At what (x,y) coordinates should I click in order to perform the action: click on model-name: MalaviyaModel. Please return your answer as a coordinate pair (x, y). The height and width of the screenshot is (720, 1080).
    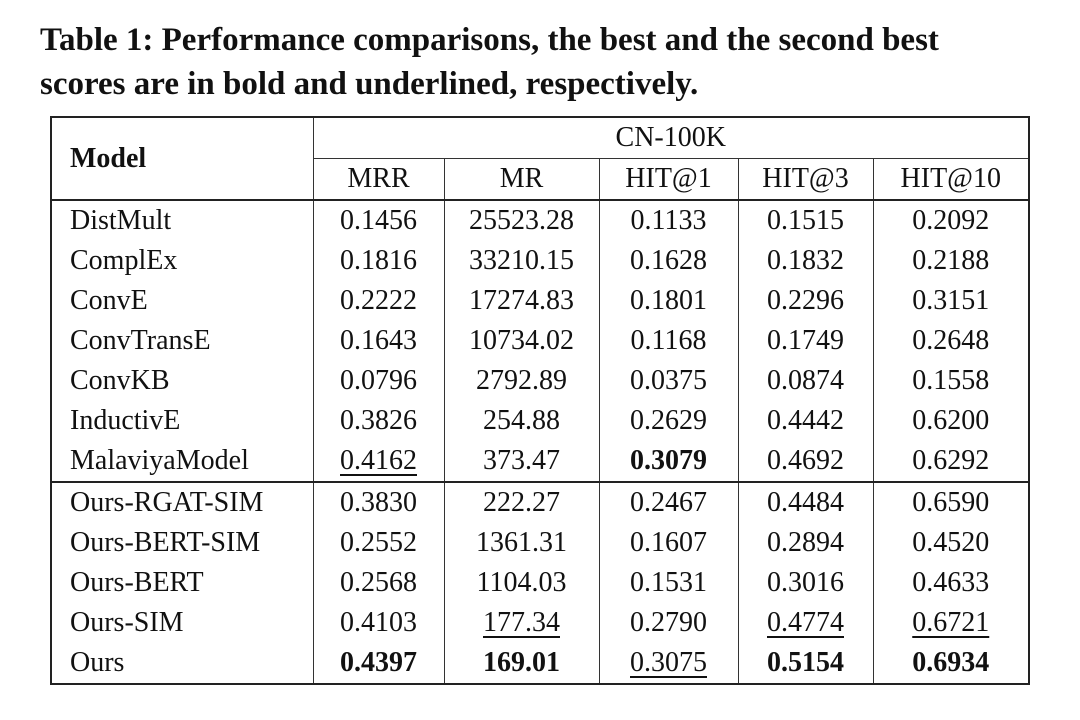
    Looking at the image, I should click on (159, 460).